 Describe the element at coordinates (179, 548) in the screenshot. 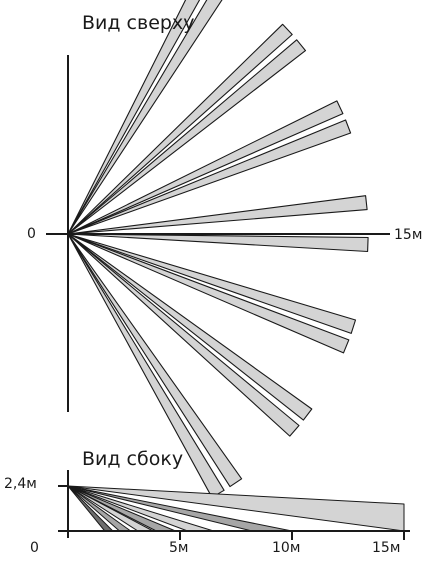

I see `side-view-x-label-5: 5м` at that location.